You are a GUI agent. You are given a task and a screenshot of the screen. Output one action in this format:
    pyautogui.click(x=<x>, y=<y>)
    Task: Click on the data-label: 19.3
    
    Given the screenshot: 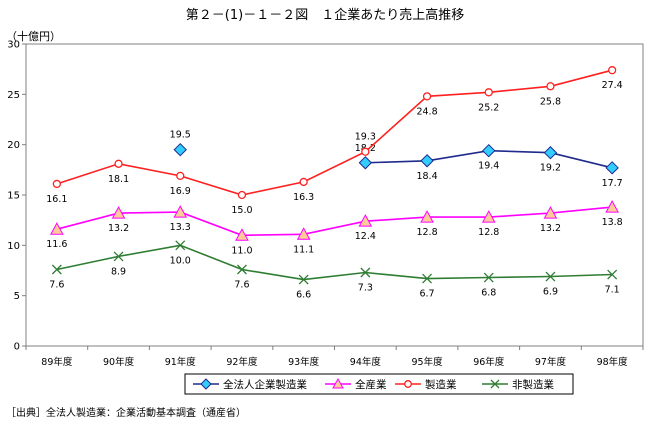 What is the action you would take?
    pyautogui.click(x=365, y=137)
    